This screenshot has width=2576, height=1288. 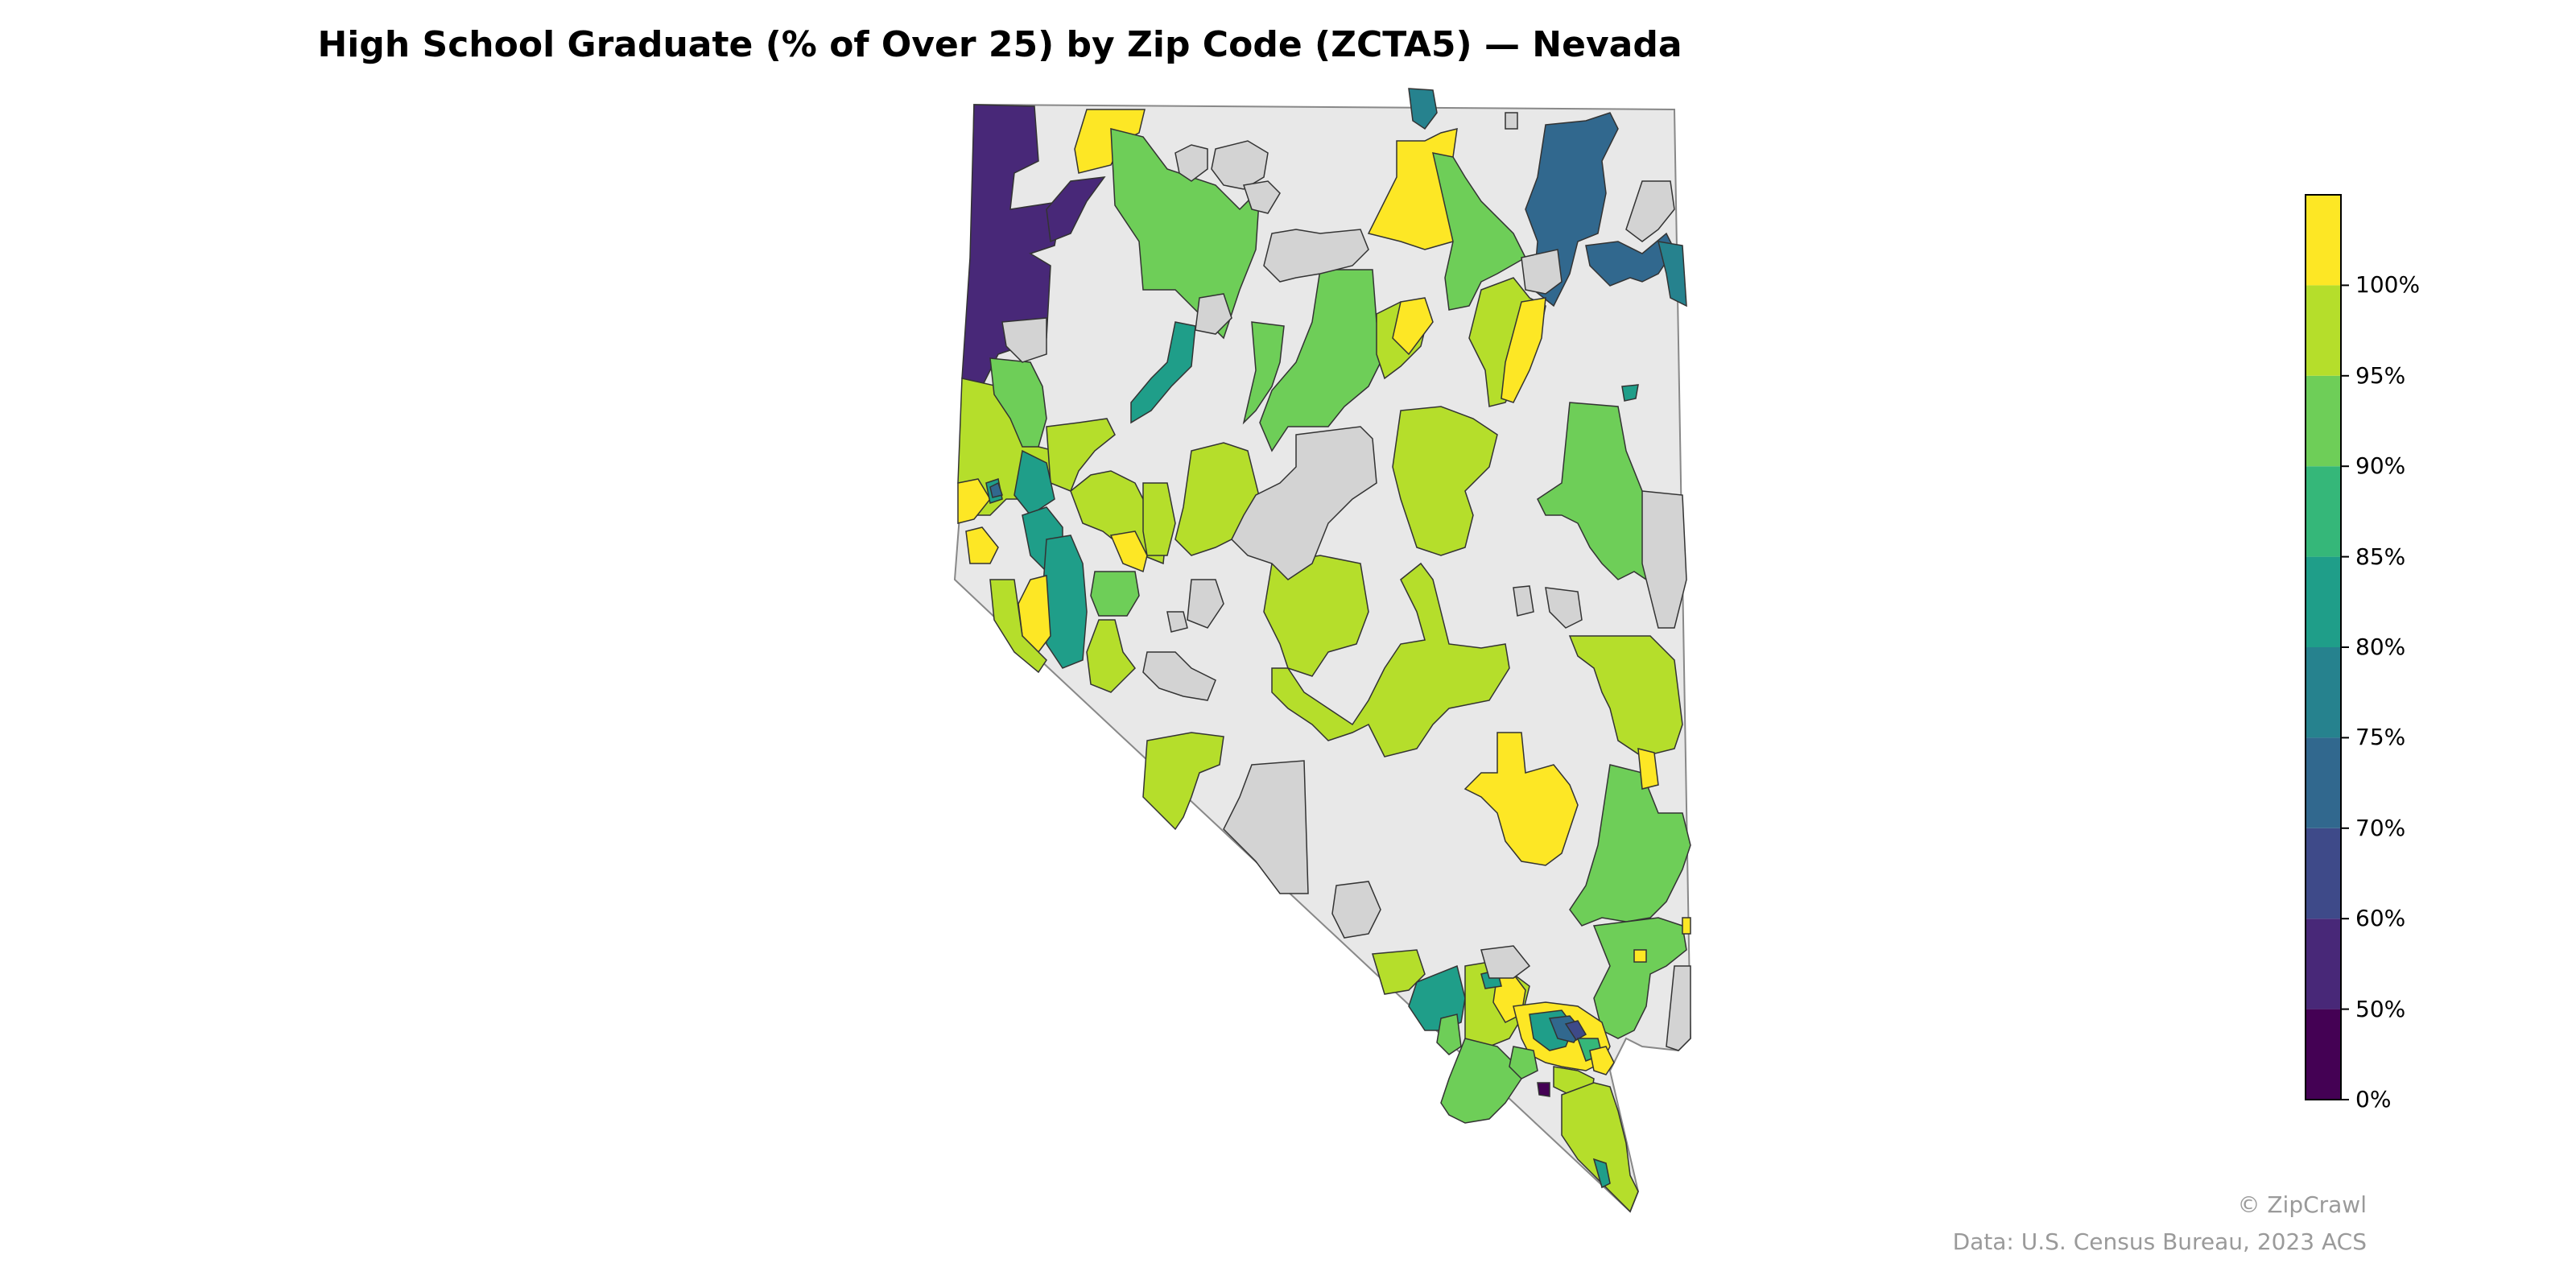 What do you see at coordinates (2380, 647) in the screenshot?
I see `colorbar-tick-label: 80%` at bounding box center [2380, 647].